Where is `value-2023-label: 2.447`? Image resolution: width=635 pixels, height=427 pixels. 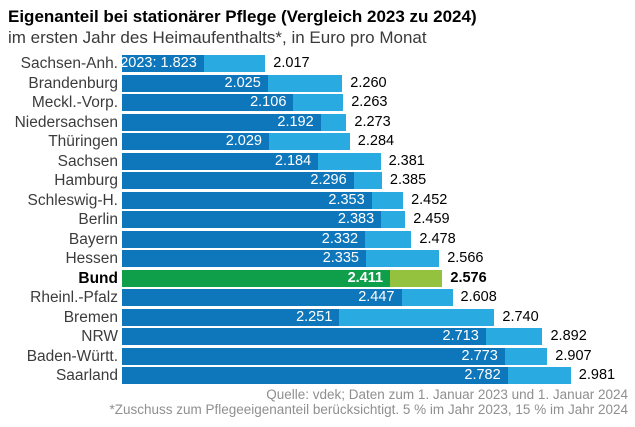 value-2023-label: 2.447 is located at coordinates (376, 297).